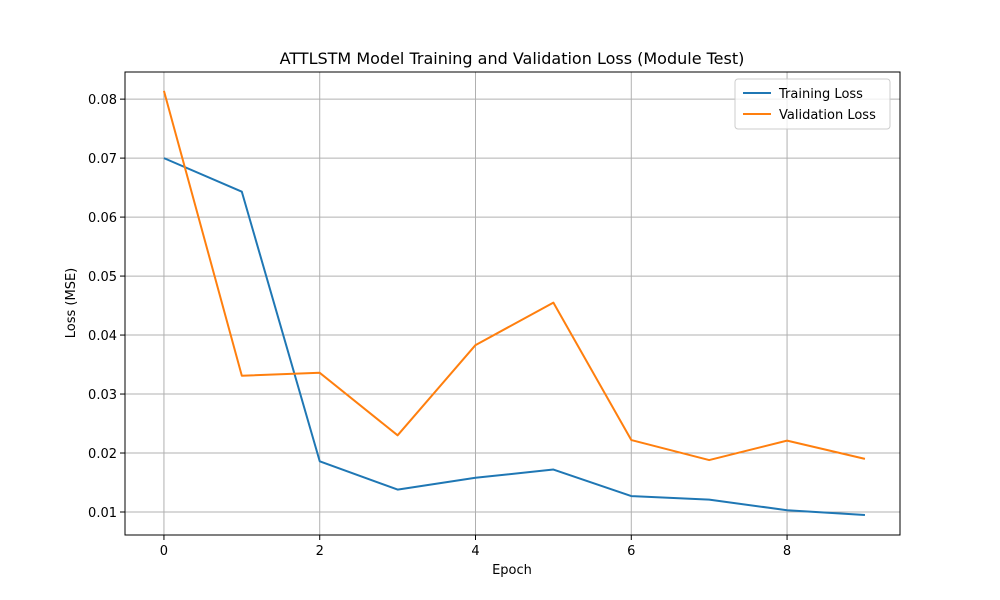 The image size is (1000, 600). I want to click on y-axis-title: Loss (MSE), so click(71, 303).